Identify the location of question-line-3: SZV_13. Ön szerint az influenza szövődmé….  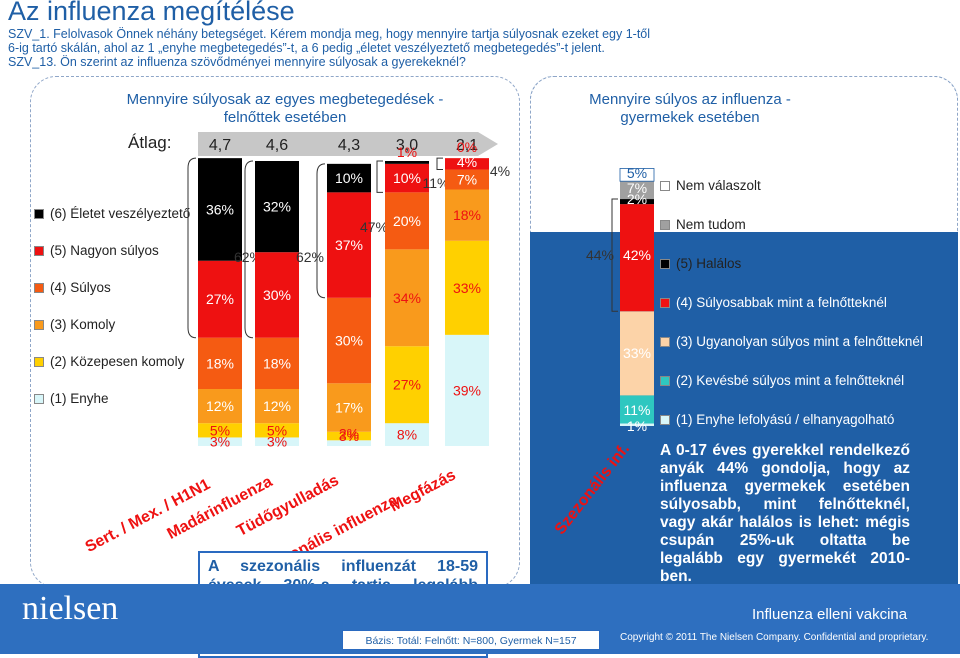
(237, 62).